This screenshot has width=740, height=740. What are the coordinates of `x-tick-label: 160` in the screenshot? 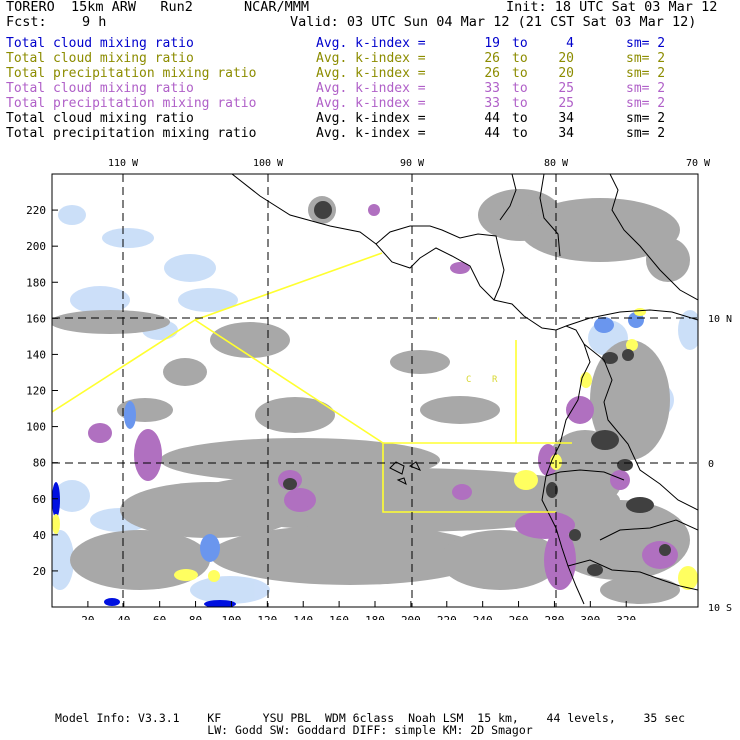 It's located at (339, 617).